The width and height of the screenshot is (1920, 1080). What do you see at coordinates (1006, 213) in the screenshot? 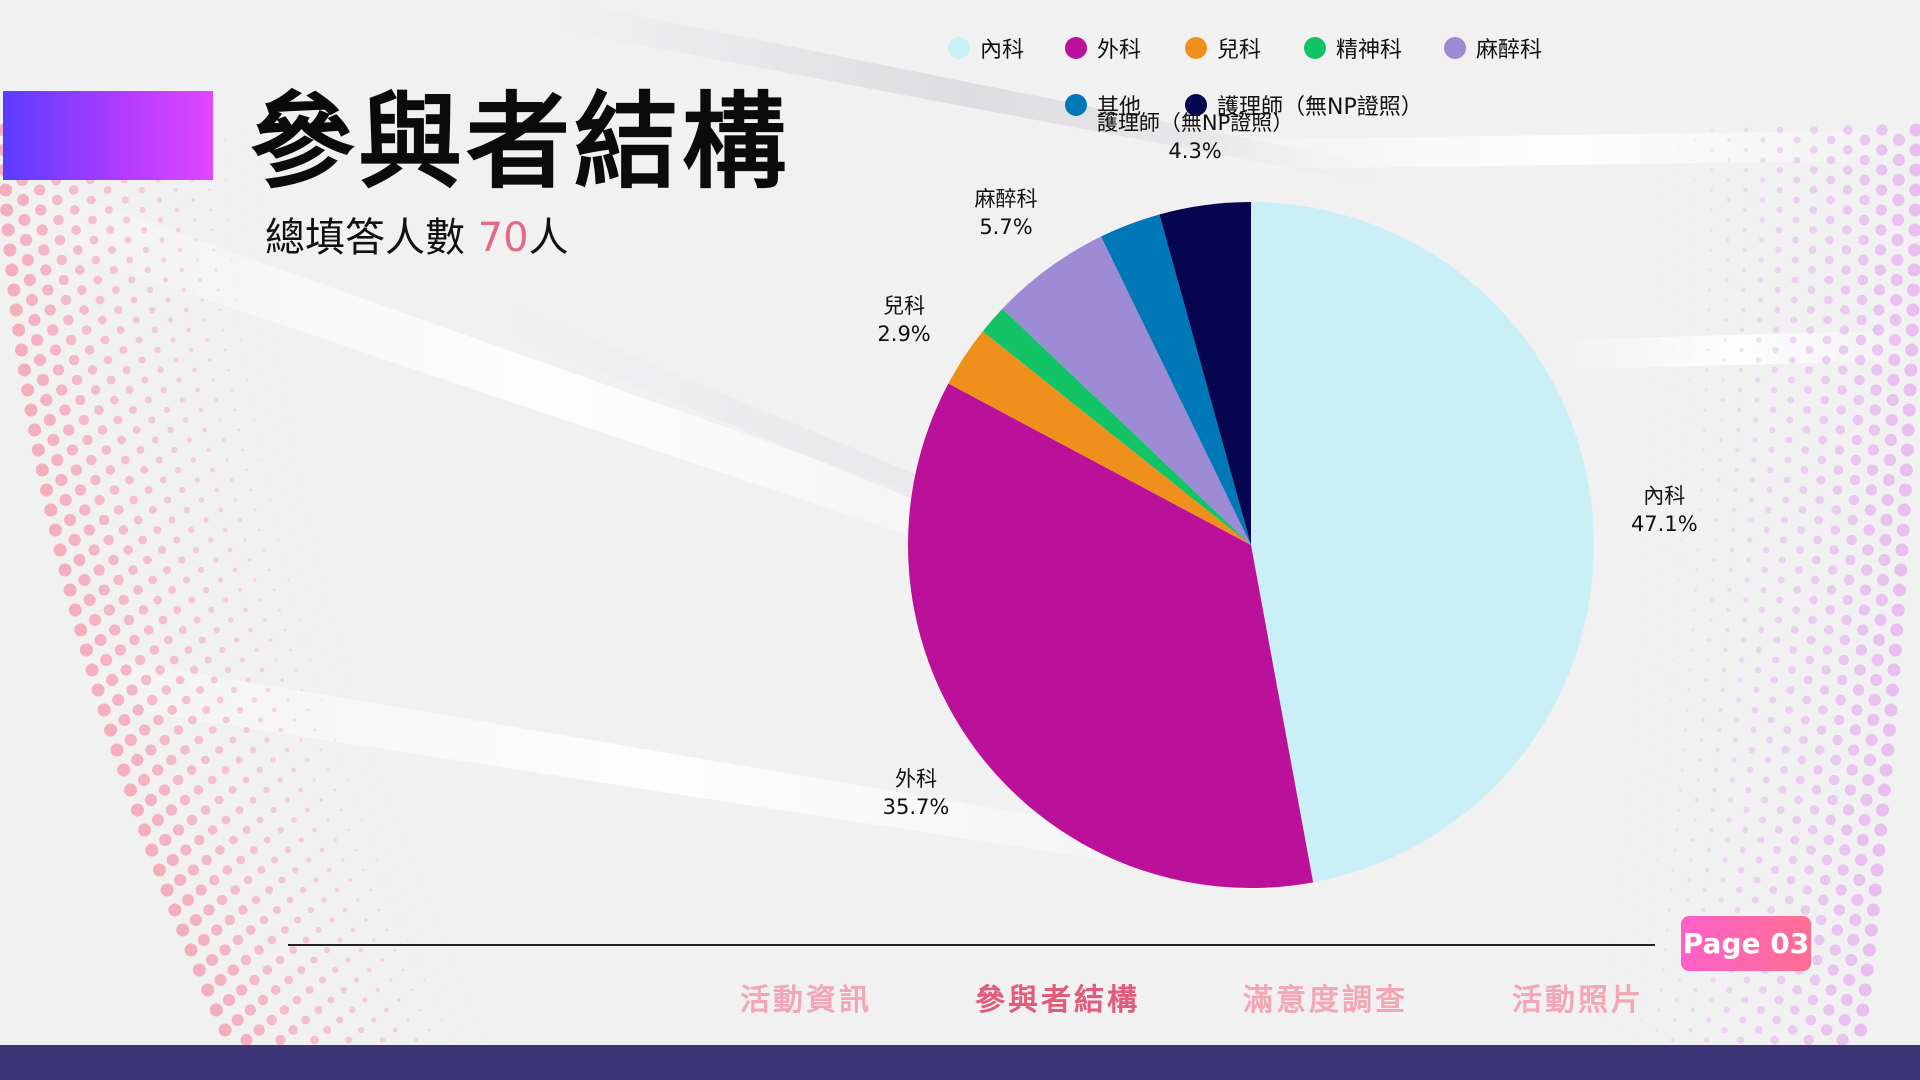
I see `slice-data-label: 麻醉科 5.7%` at bounding box center [1006, 213].